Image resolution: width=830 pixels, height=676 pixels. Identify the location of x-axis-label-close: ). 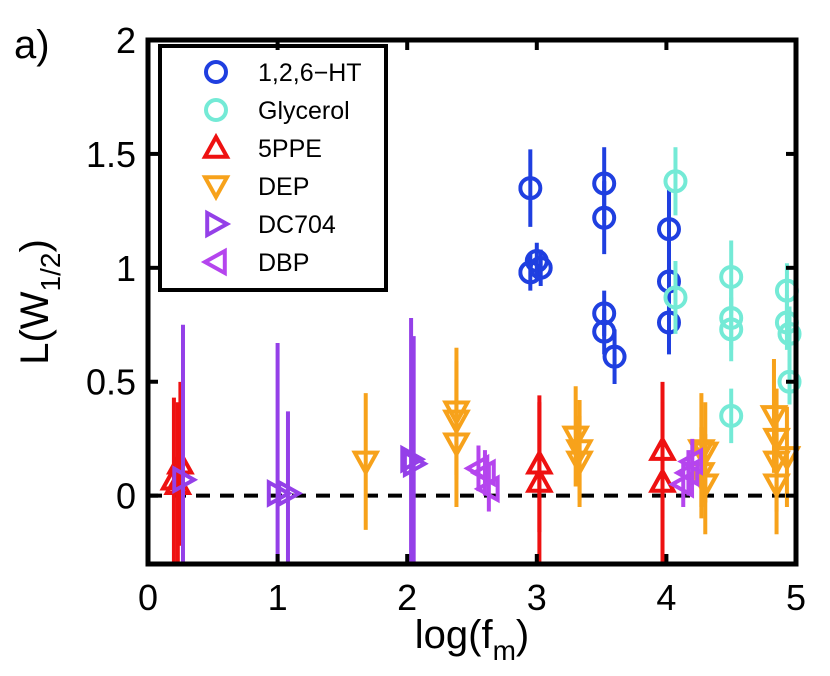
(522, 635).